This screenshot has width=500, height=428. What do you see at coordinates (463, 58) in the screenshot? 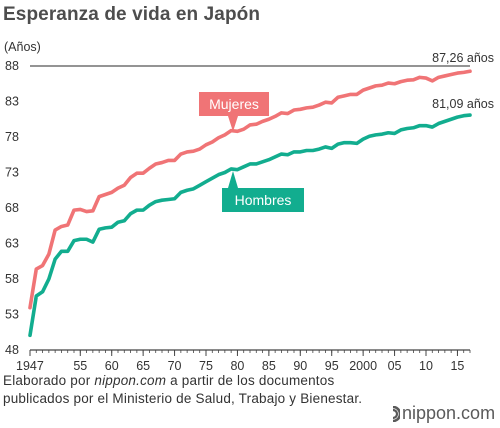
I see `end-label-women: 87,26 años` at bounding box center [463, 58].